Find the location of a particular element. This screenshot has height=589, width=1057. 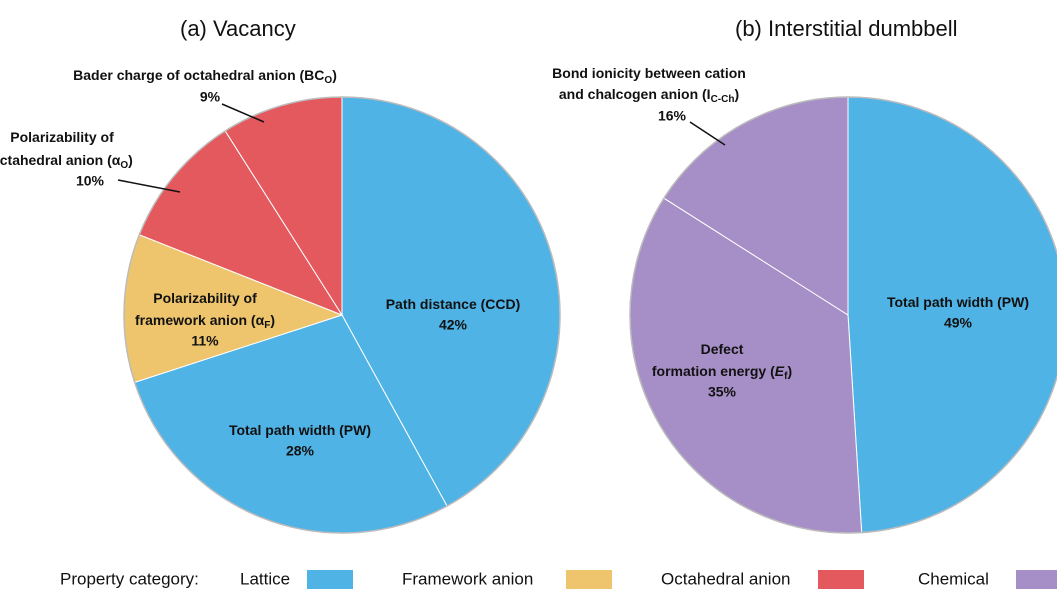

value-label: 9% is located at coordinates (210, 97).